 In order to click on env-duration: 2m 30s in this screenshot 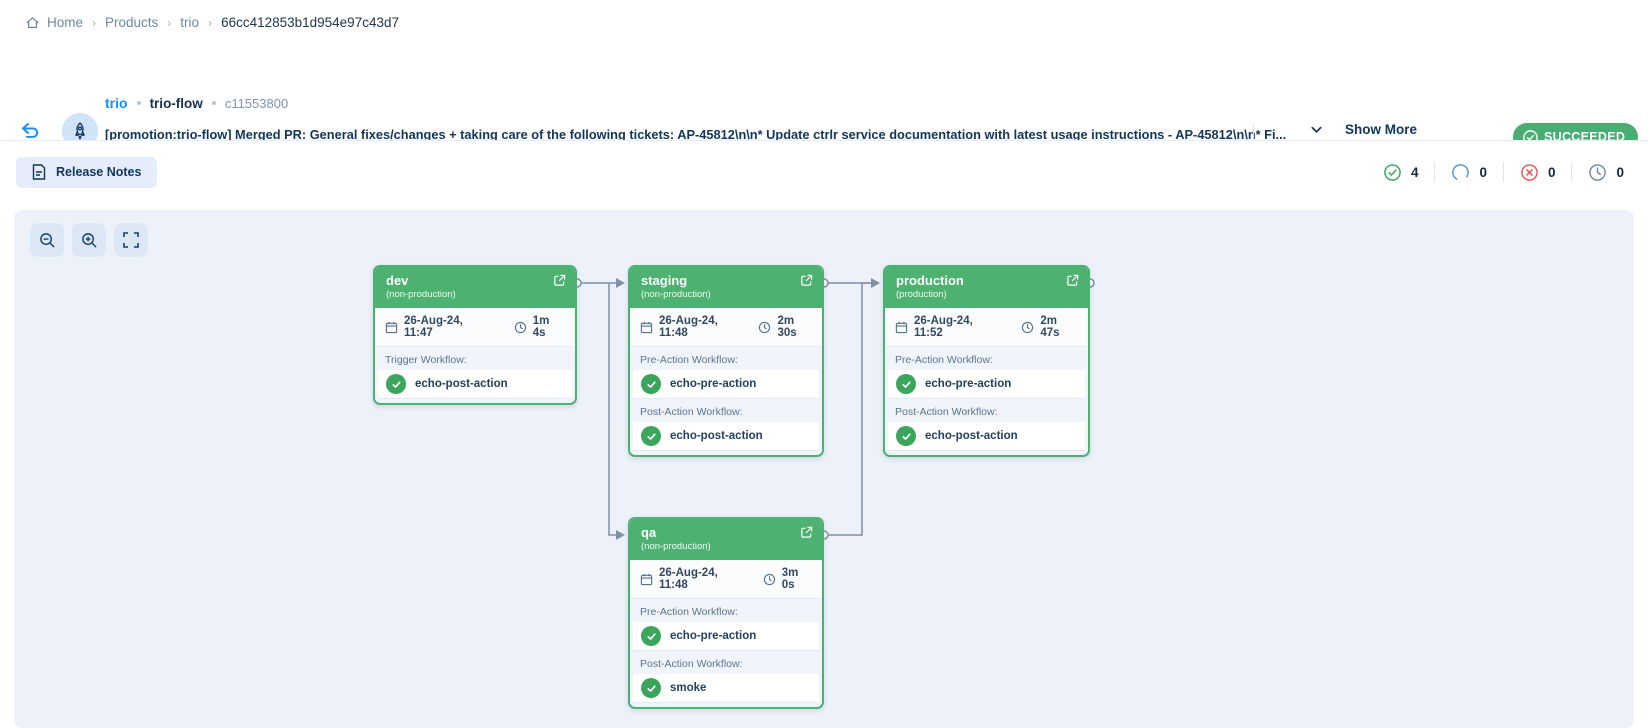, I will do `click(787, 327)`.